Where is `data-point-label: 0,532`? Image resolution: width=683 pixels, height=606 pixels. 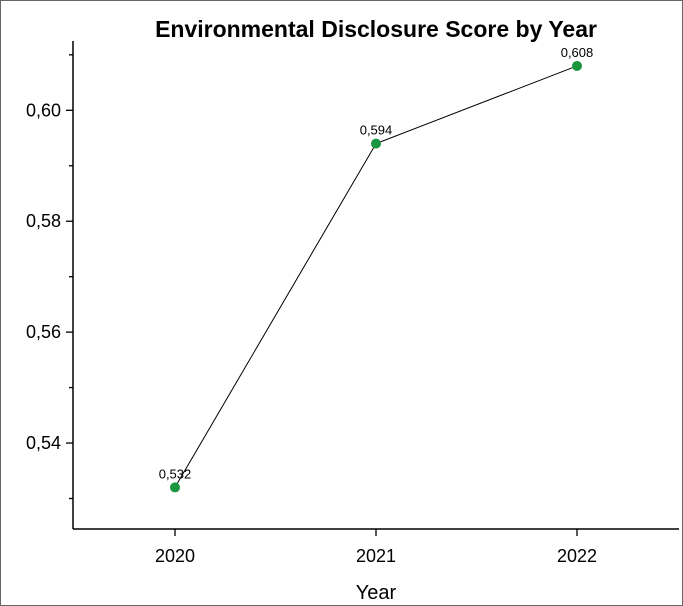
data-point-label: 0,532 is located at coordinates (175, 473).